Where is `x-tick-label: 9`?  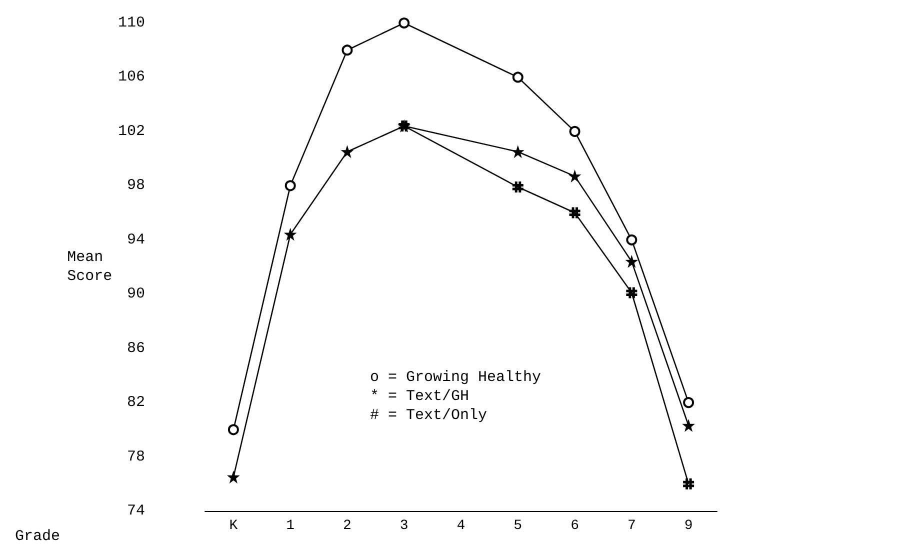 x-tick-label: 9 is located at coordinates (688, 526).